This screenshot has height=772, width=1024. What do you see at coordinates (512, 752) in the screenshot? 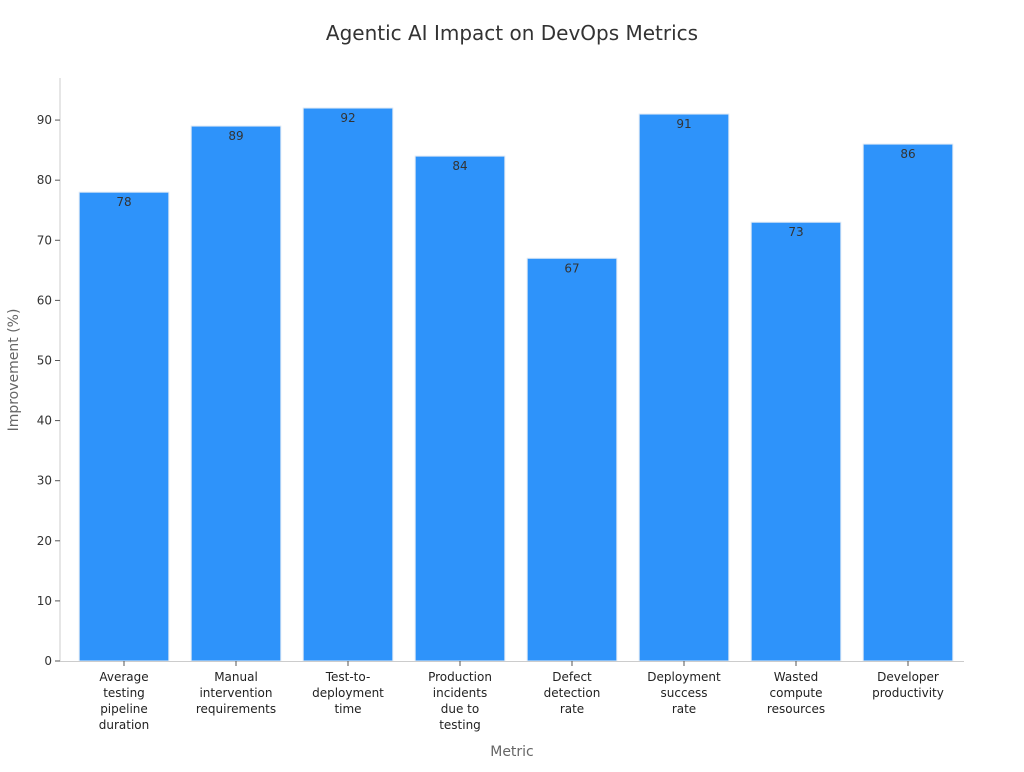
I see `x-axis-title: Metric` at bounding box center [512, 752].